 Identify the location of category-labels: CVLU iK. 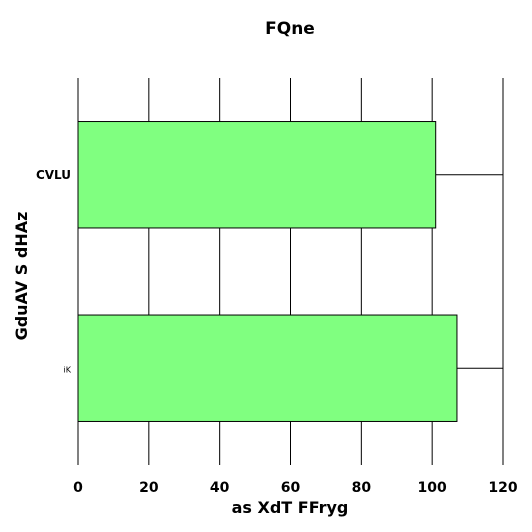
(54, 271).